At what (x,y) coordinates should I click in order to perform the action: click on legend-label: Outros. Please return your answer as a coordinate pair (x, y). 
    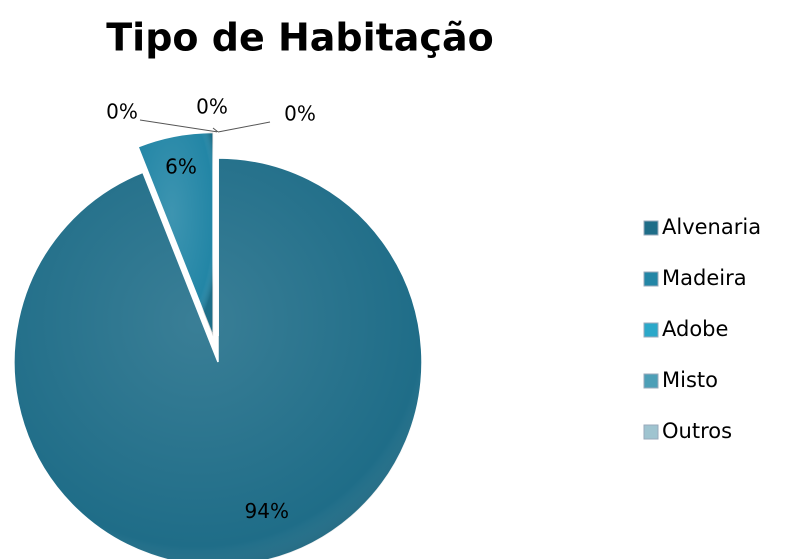
    Looking at the image, I should click on (697, 431).